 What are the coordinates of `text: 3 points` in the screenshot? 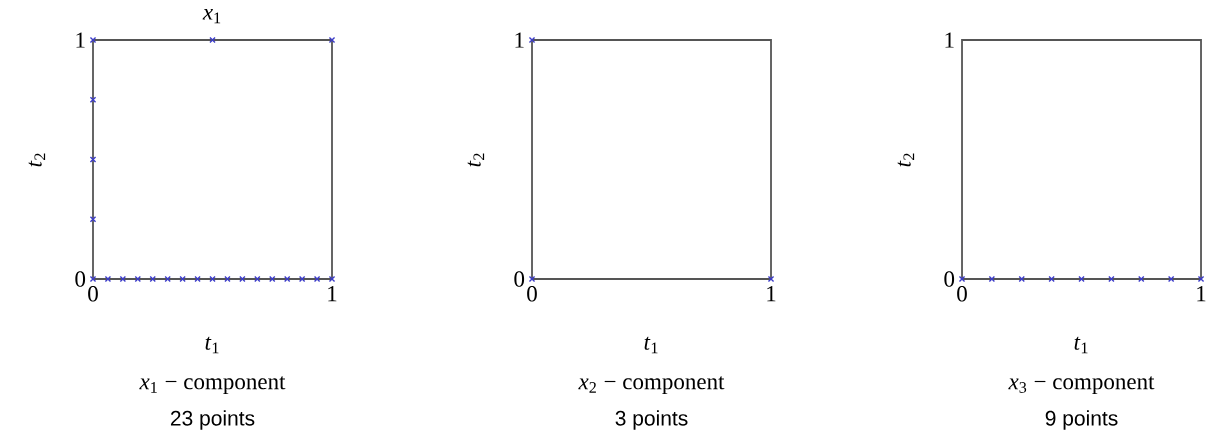 It's located at (651, 420).